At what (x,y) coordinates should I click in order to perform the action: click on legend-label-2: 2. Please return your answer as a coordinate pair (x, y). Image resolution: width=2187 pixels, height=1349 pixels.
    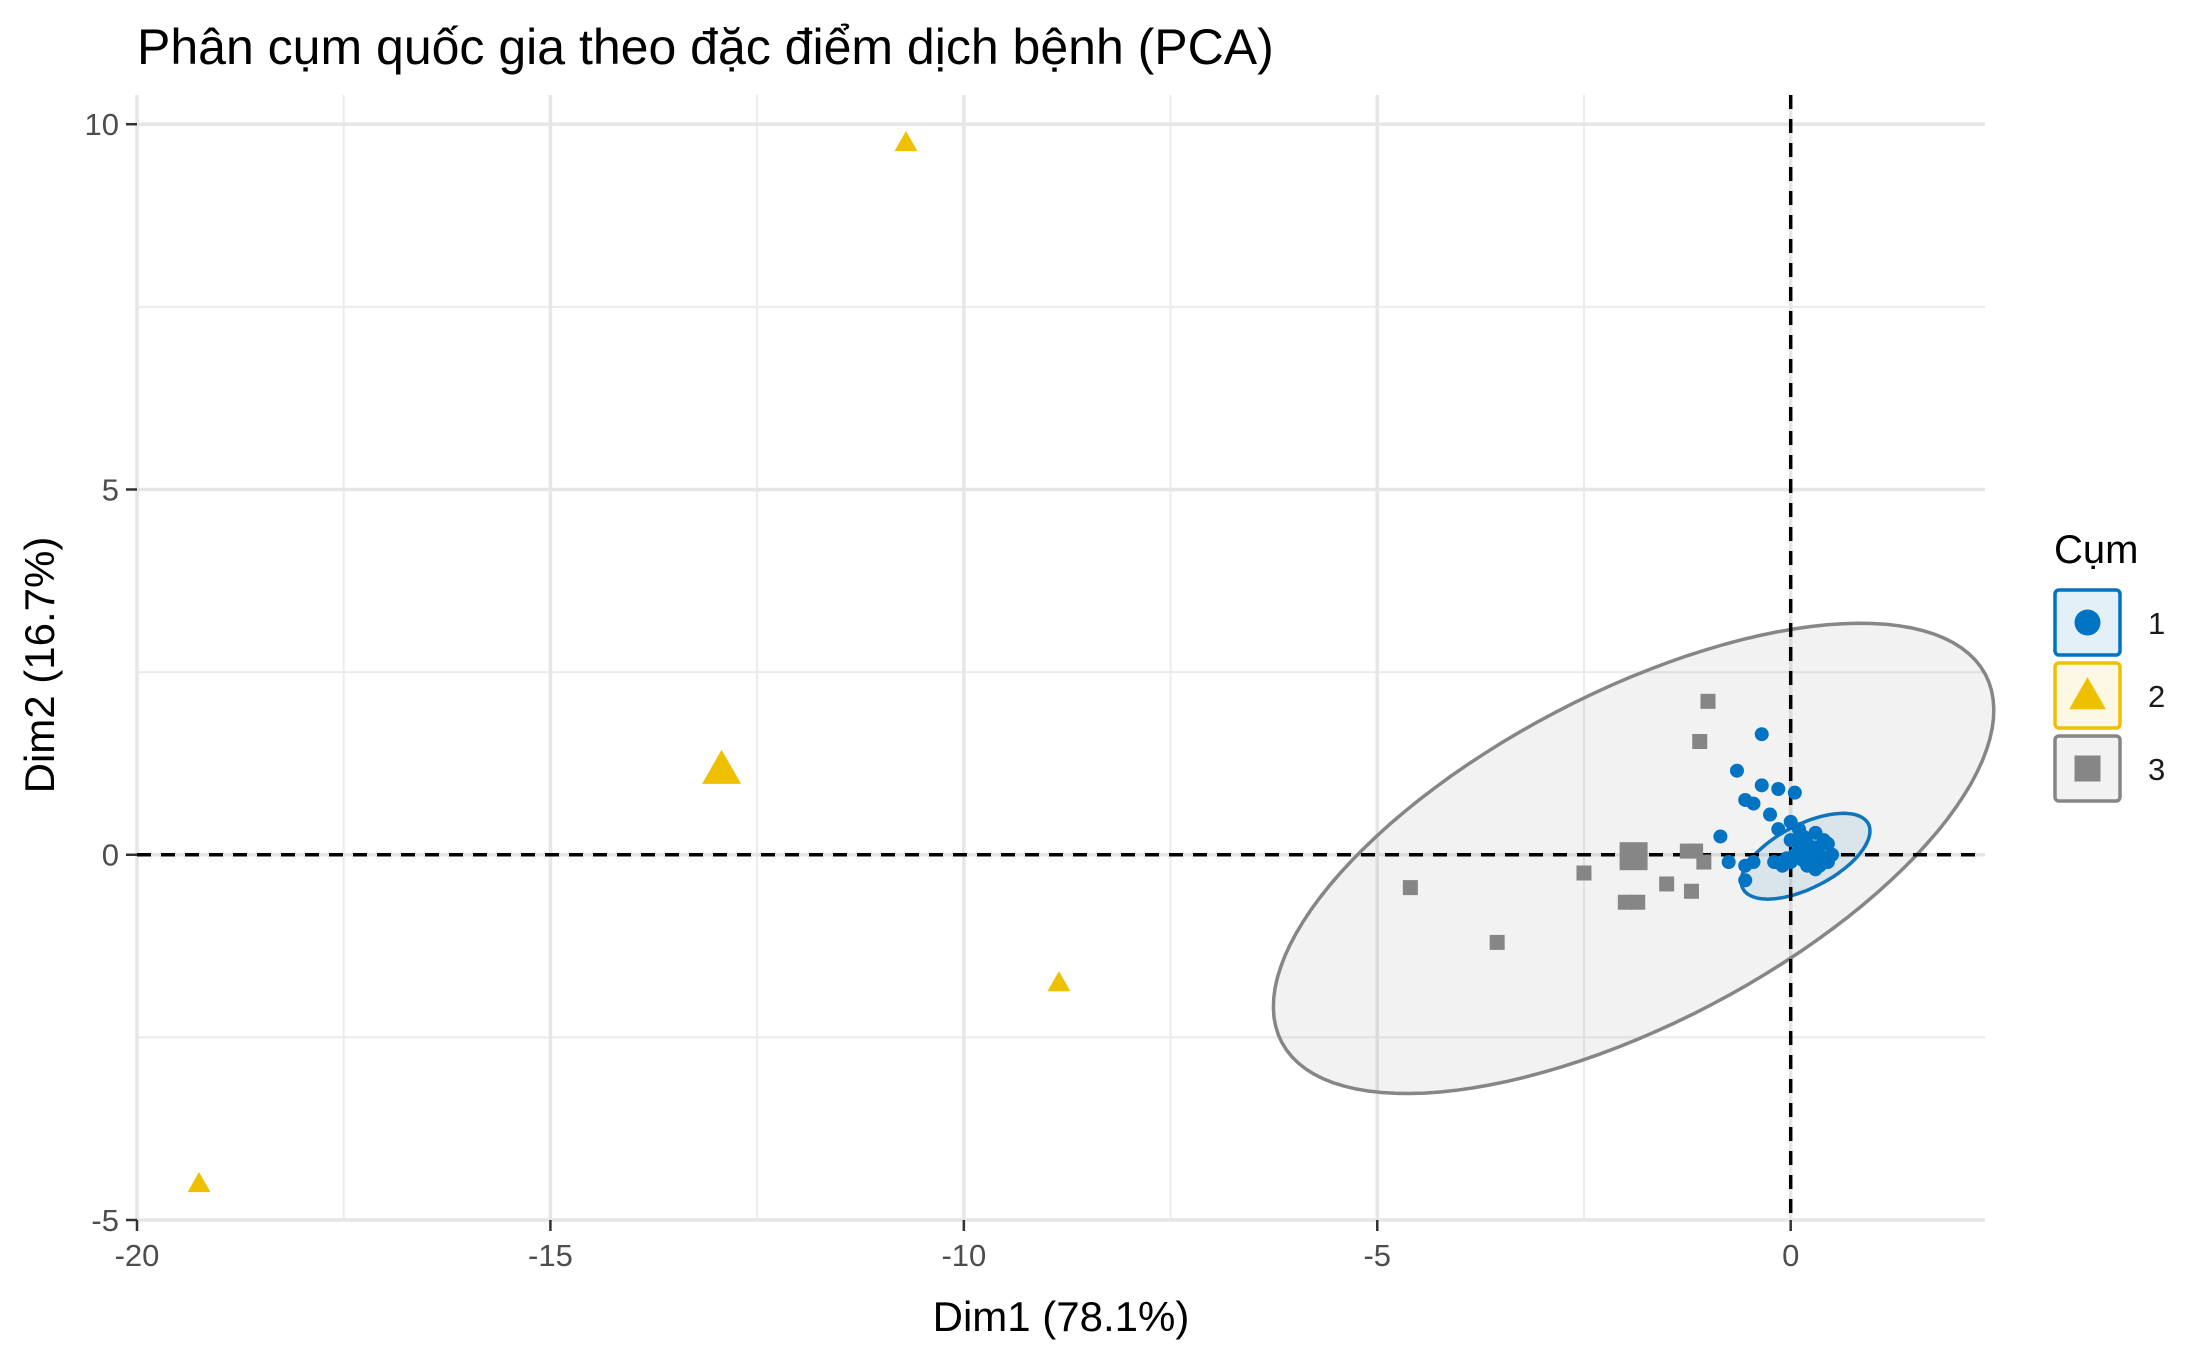
    Looking at the image, I should click on (2156, 696).